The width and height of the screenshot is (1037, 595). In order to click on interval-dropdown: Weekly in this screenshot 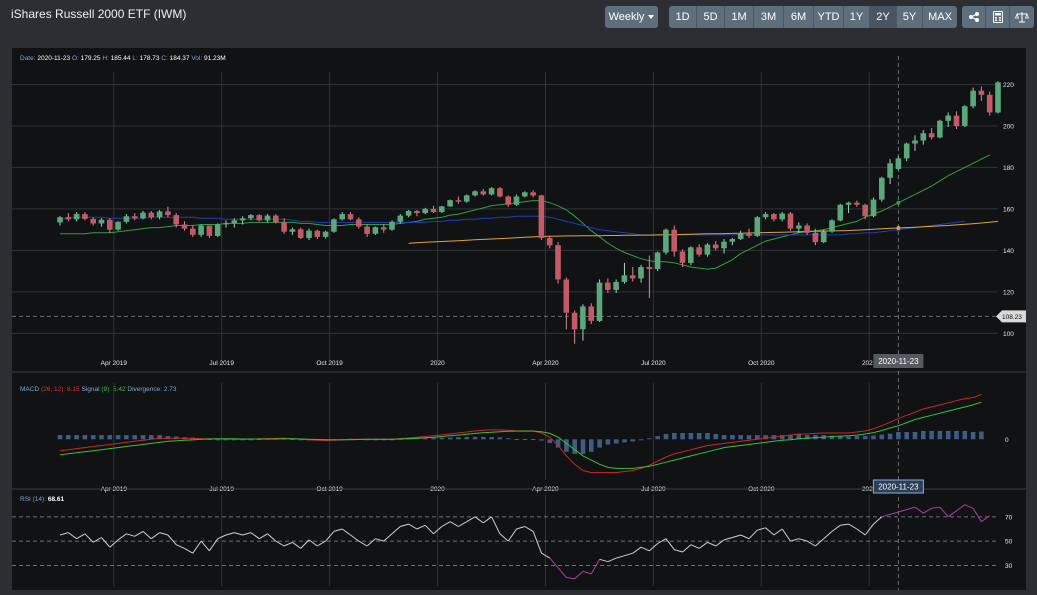, I will do `click(631, 17)`.